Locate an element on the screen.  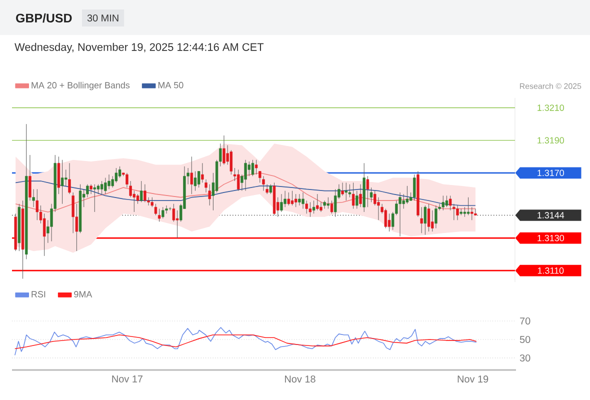
y-tick-label: 1.3144 is located at coordinates (551, 215).